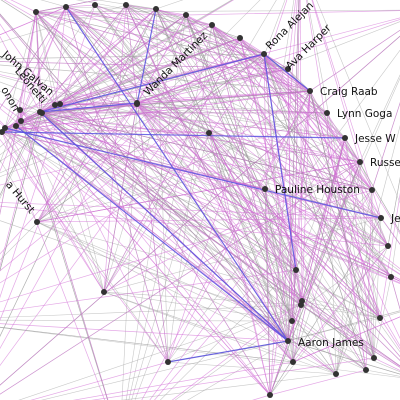 The height and width of the screenshot is (400, 400). What do you see at coordinates (95, 5) in the screenshot?
I see `node-n3` at bounding box center [95, 5].